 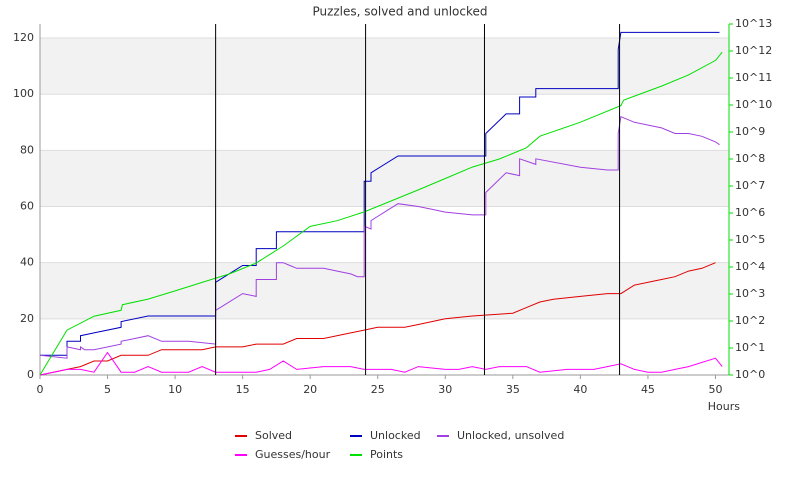 What do you see at coordinates (378, 389) in the screenshot?
I see `x-tick-label: 25` at bounding box center [378, 389].